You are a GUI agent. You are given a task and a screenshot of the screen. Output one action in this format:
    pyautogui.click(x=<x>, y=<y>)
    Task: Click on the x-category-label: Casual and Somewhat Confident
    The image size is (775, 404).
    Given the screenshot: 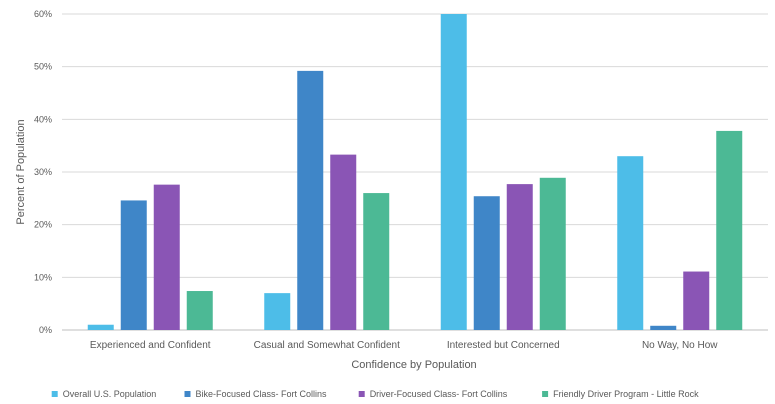 What is the action you would take?
    pyautogui.click(x=327, y=345)
    